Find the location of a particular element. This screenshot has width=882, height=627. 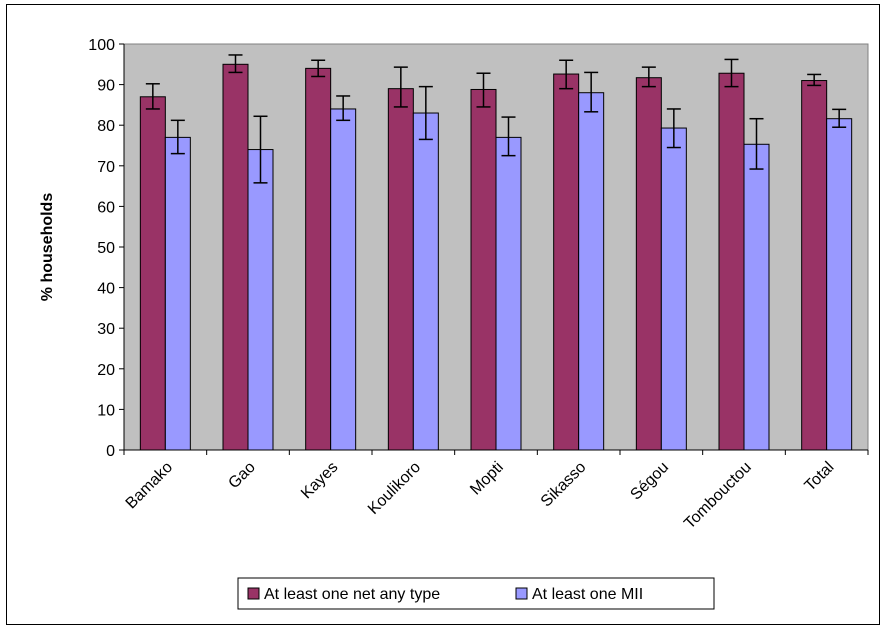

legend-entry: At least one net any type is located at coordinates (352, 594).